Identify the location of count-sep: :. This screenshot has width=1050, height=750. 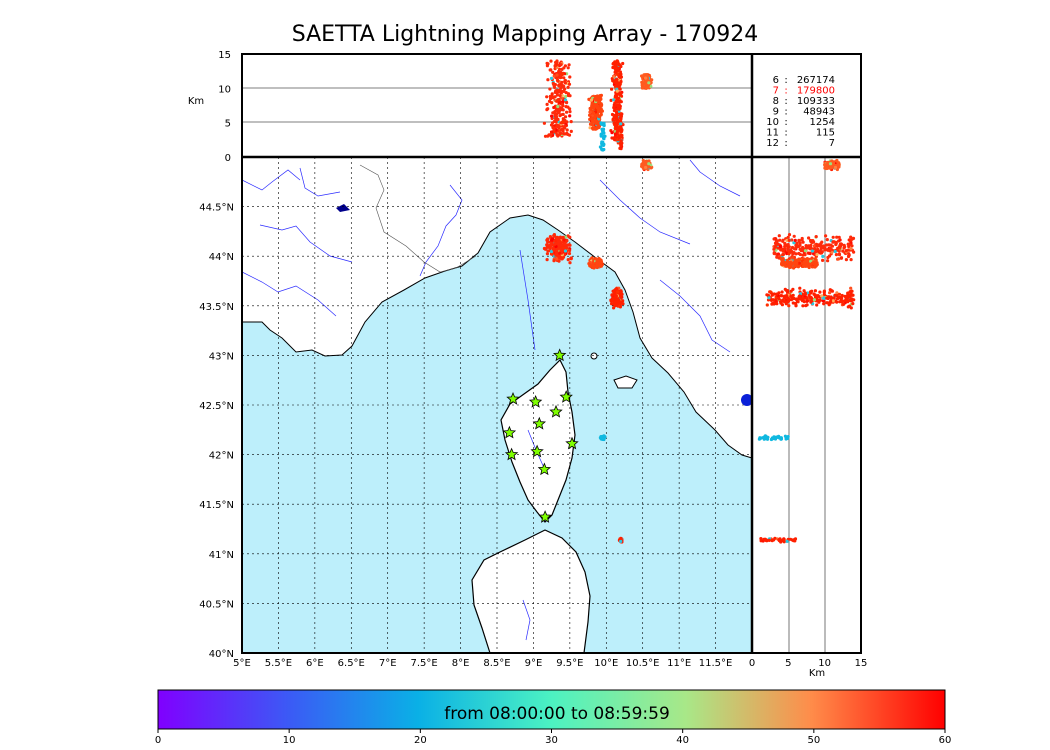
(785, 112).